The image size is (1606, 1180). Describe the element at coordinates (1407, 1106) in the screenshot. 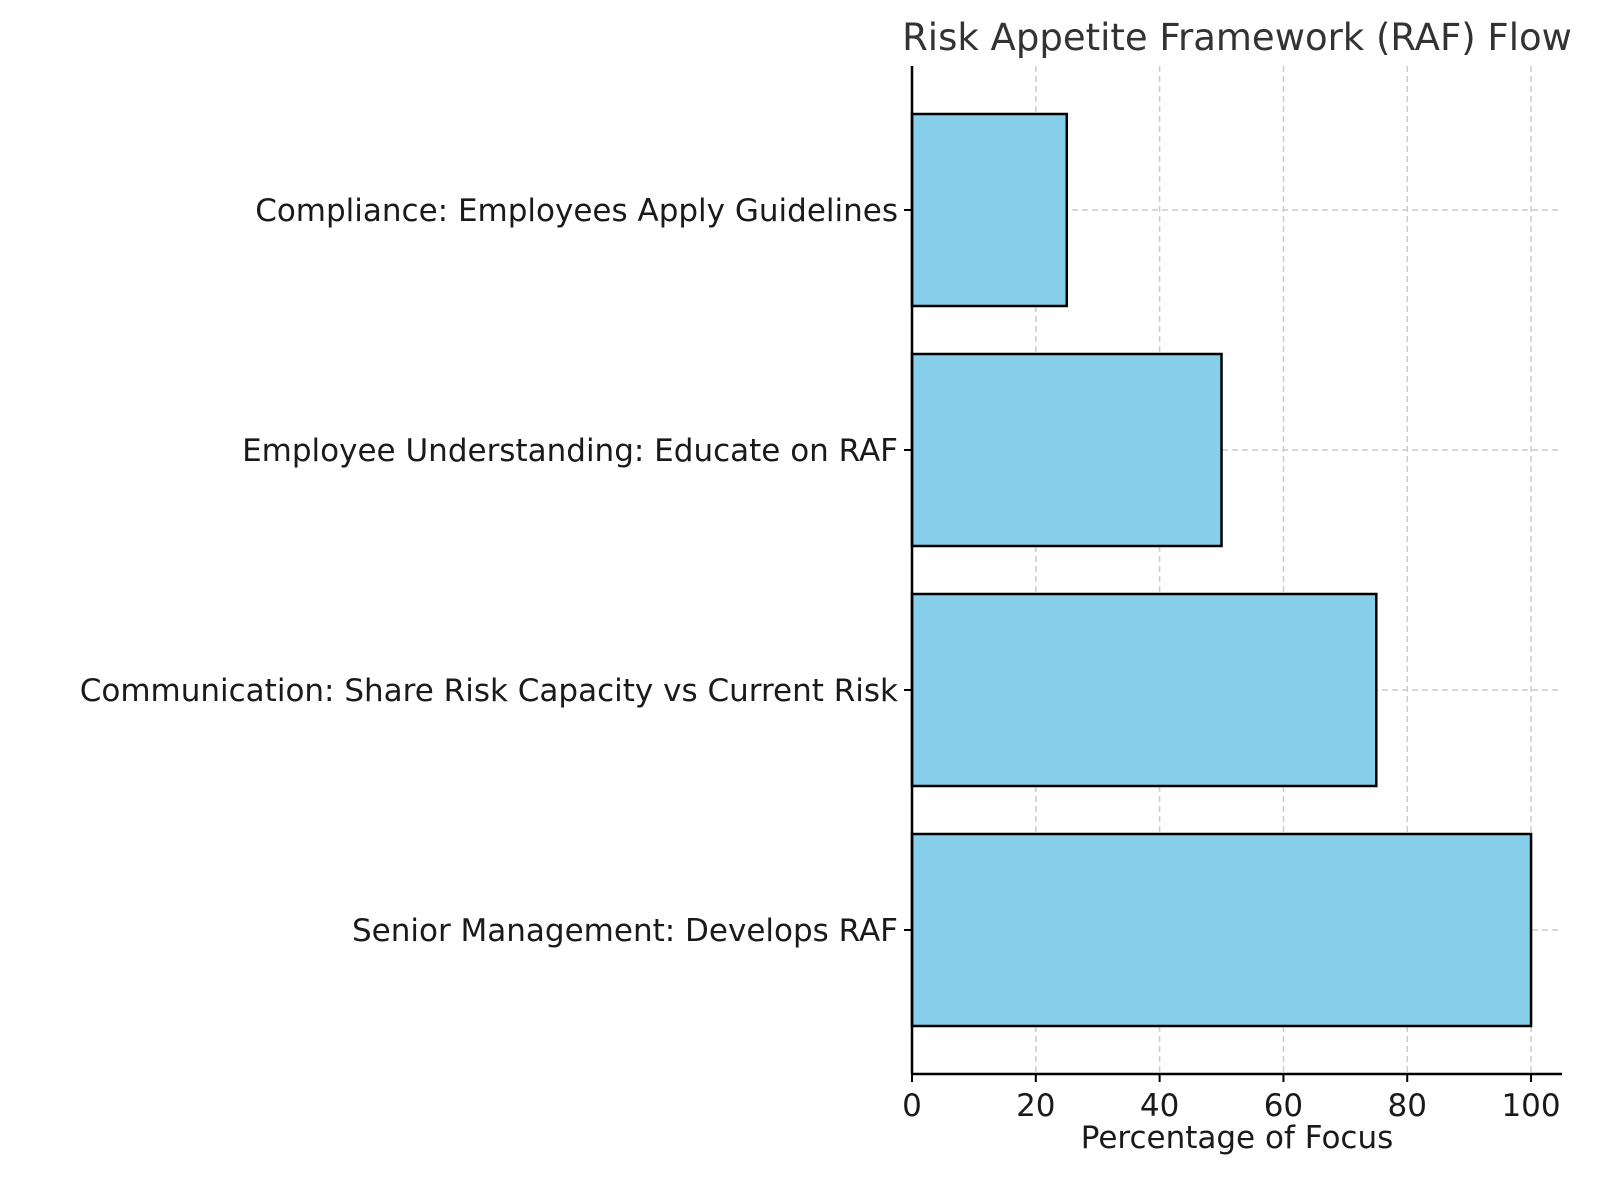

I see `x-tick-label: 80` at that location.